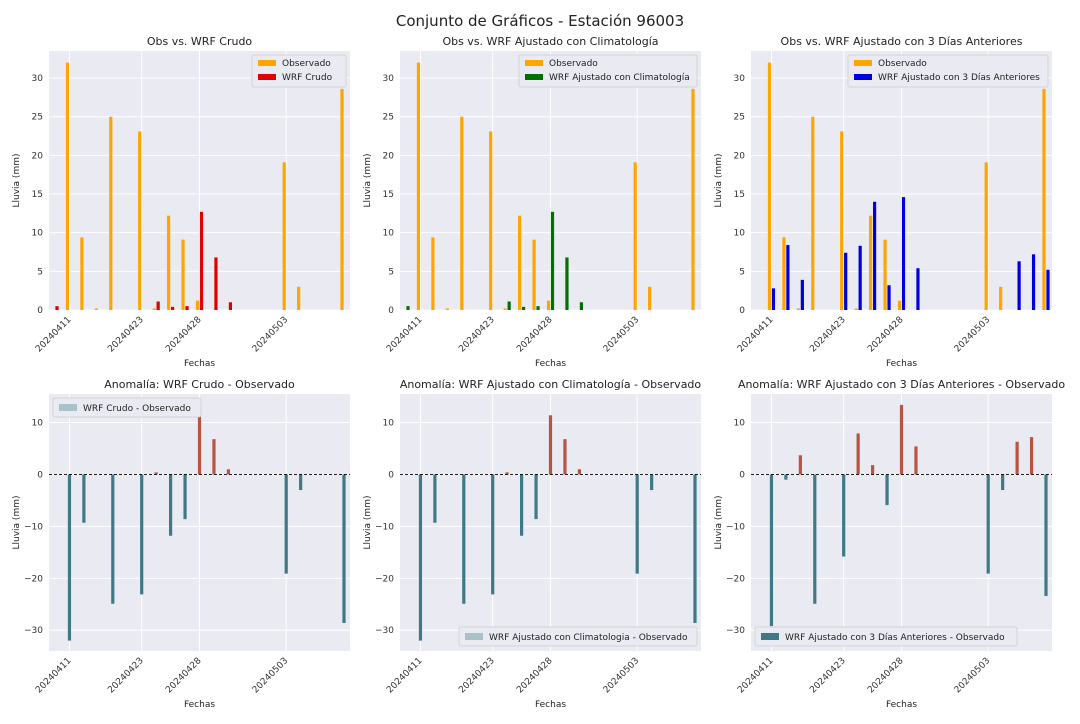 This screenshot has width=1080, height=724. Describe the element at coordinates (306, 64) in the screenshot. I see `legend-entry: Observado` at that location.